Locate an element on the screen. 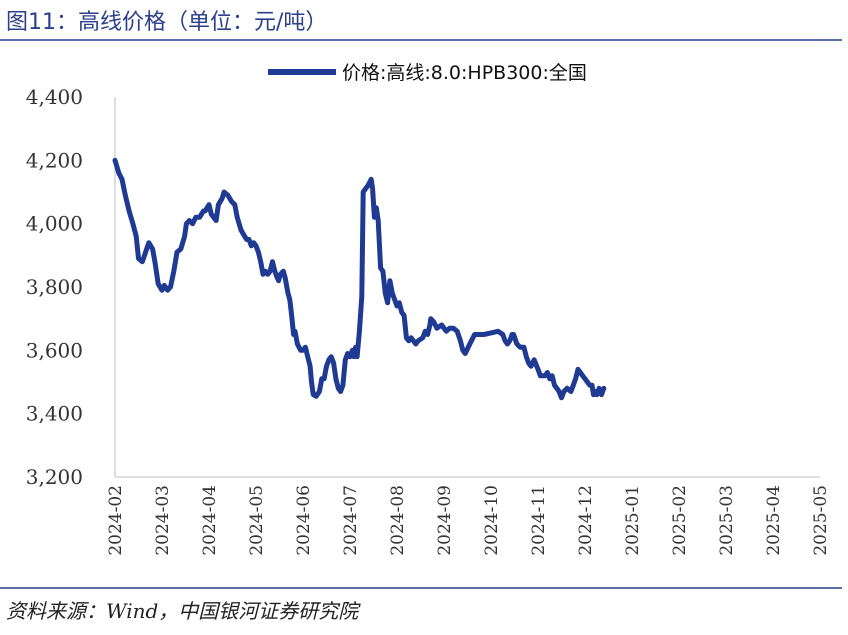 Image resolution: width=848 pixels, height=635 pixels. figure-title: 图11：高线价格（单位：元/吨） is located at coordinates (167, 22).